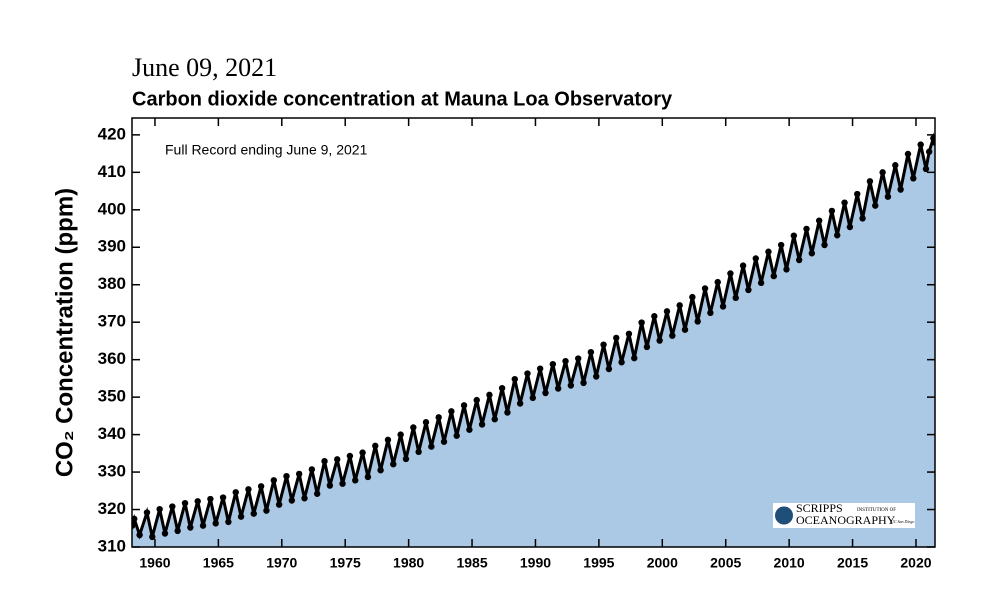  Describe the element at coordinates (112, 433) in the screenshot. I see `y-tick-label: 340` at that location.